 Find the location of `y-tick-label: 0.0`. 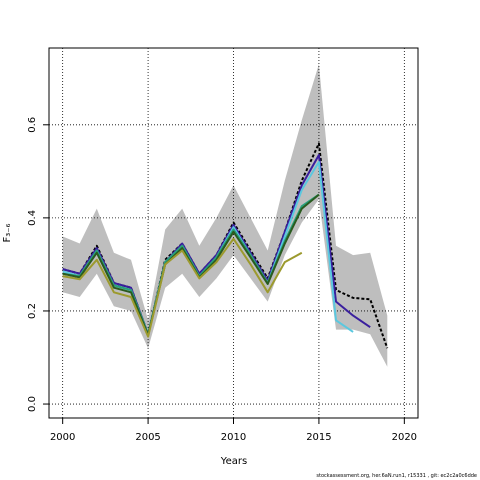

y-tick-label: 0.0 is located at coordinates (32, 404).